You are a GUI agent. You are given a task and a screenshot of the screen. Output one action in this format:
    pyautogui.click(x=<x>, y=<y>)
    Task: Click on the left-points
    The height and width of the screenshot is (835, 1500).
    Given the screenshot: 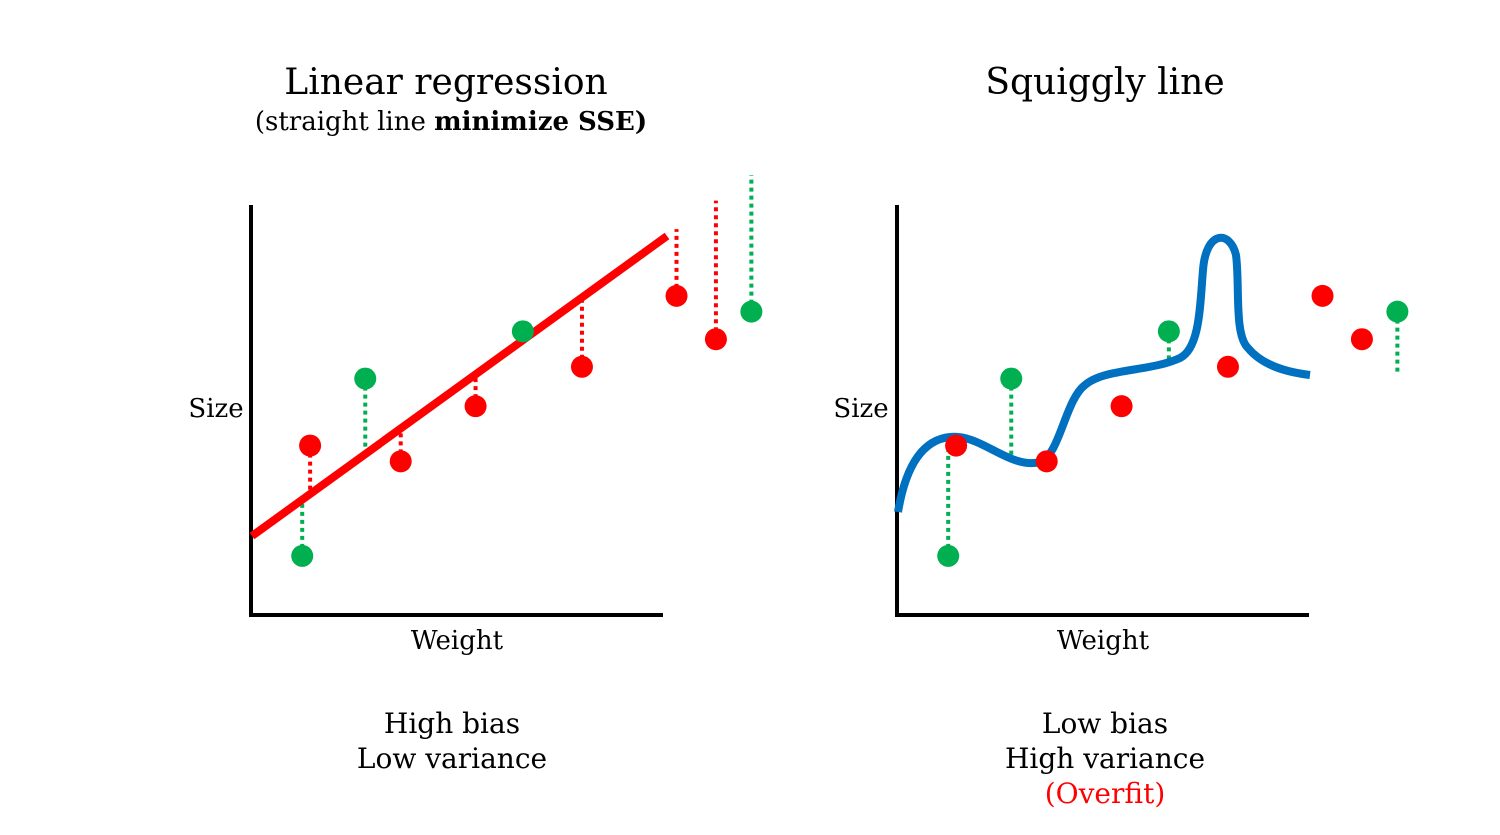 What is the action you would take?
    pyautogui.click(x=527, y=425)
    